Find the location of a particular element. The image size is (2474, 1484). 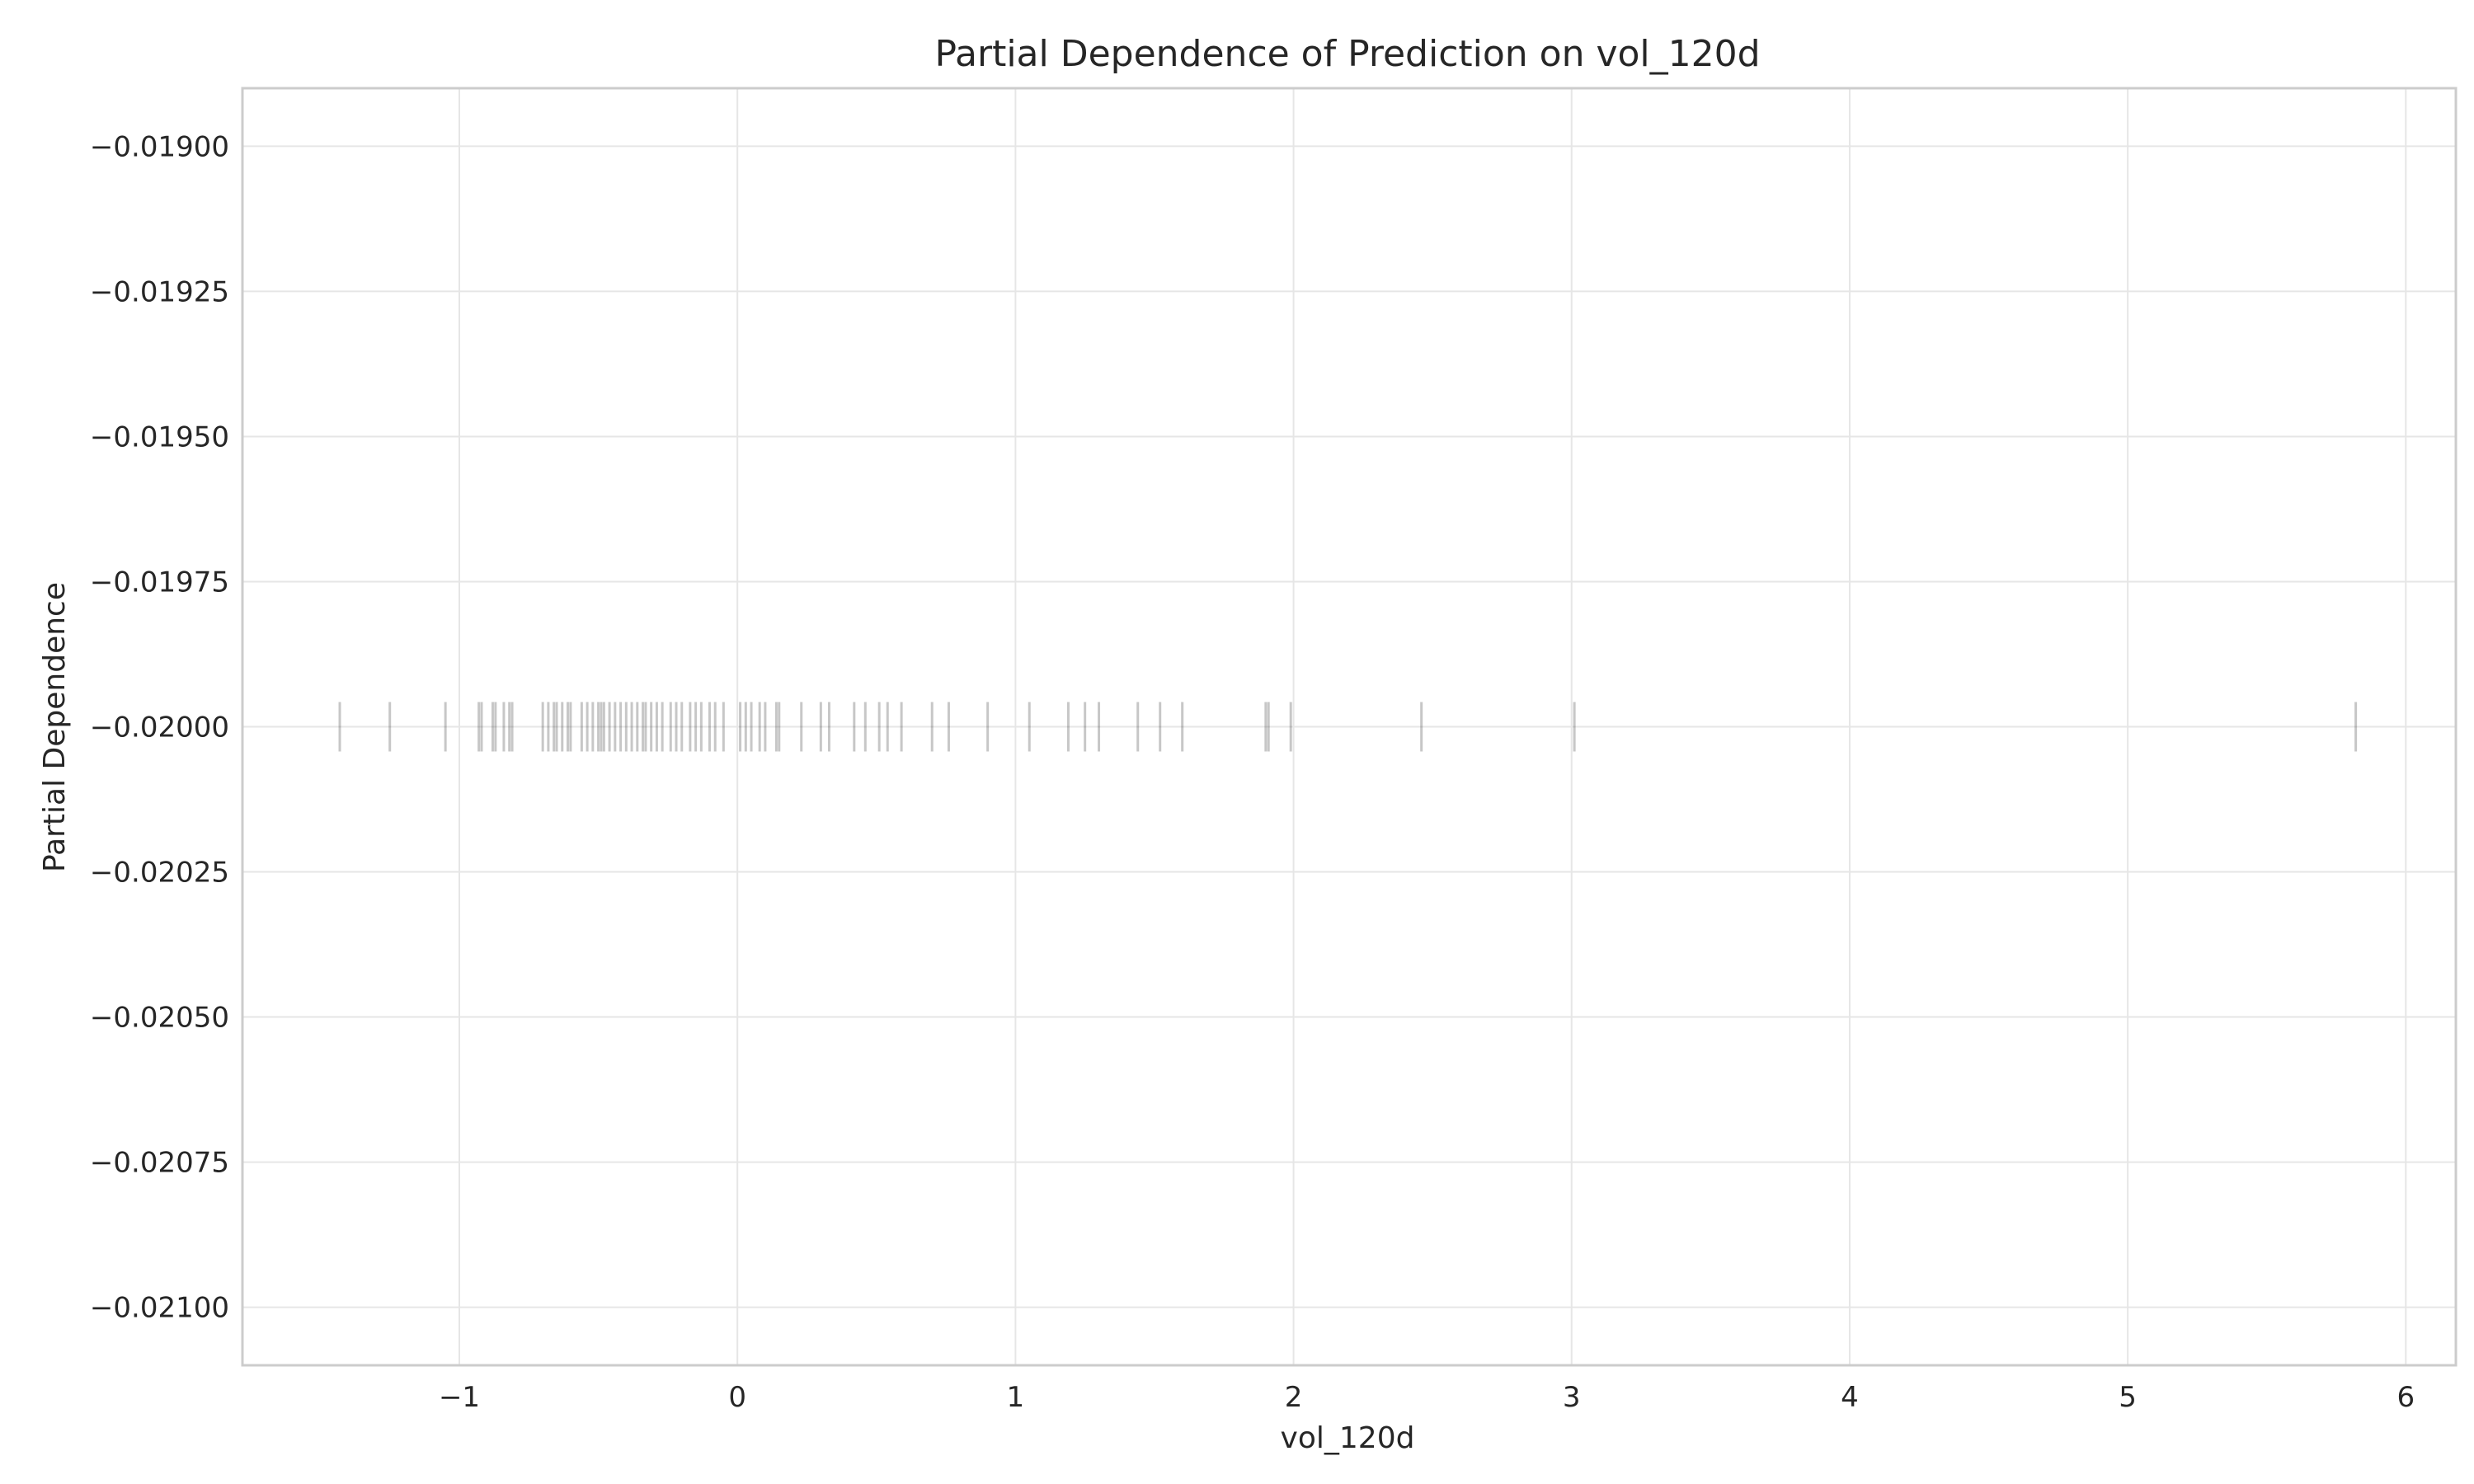

x-tick-label: 4 is located at coordinates (1850, 1397).